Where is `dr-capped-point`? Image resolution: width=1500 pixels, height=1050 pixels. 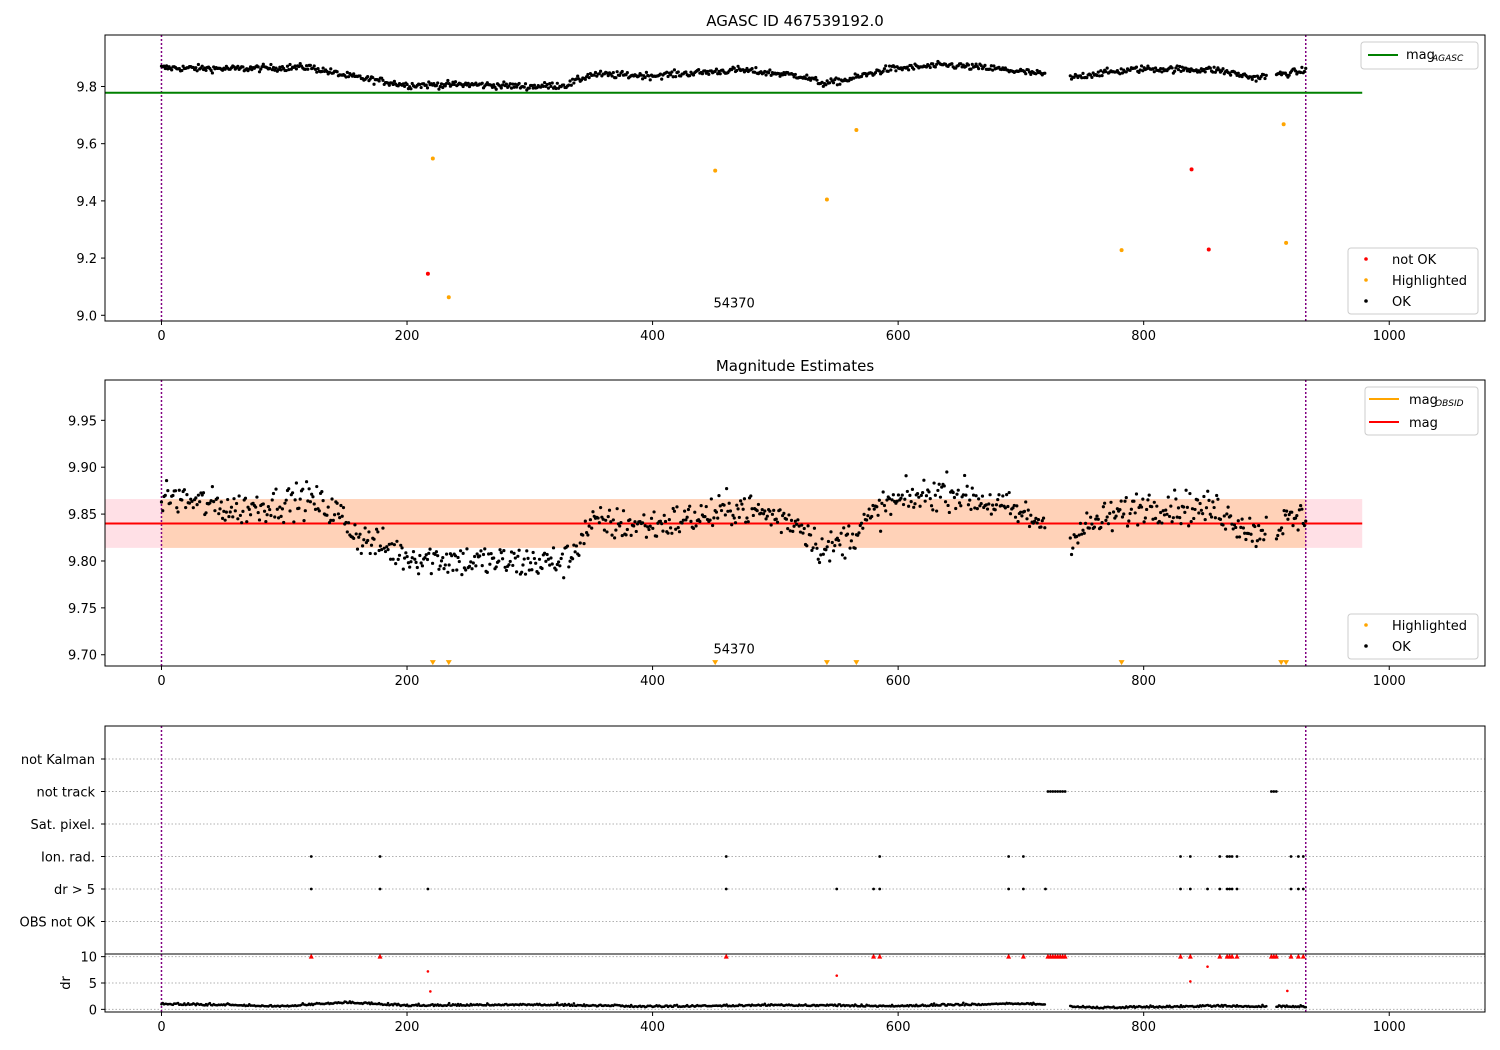 dr-capped-point is located at coordinates (1232, 956).